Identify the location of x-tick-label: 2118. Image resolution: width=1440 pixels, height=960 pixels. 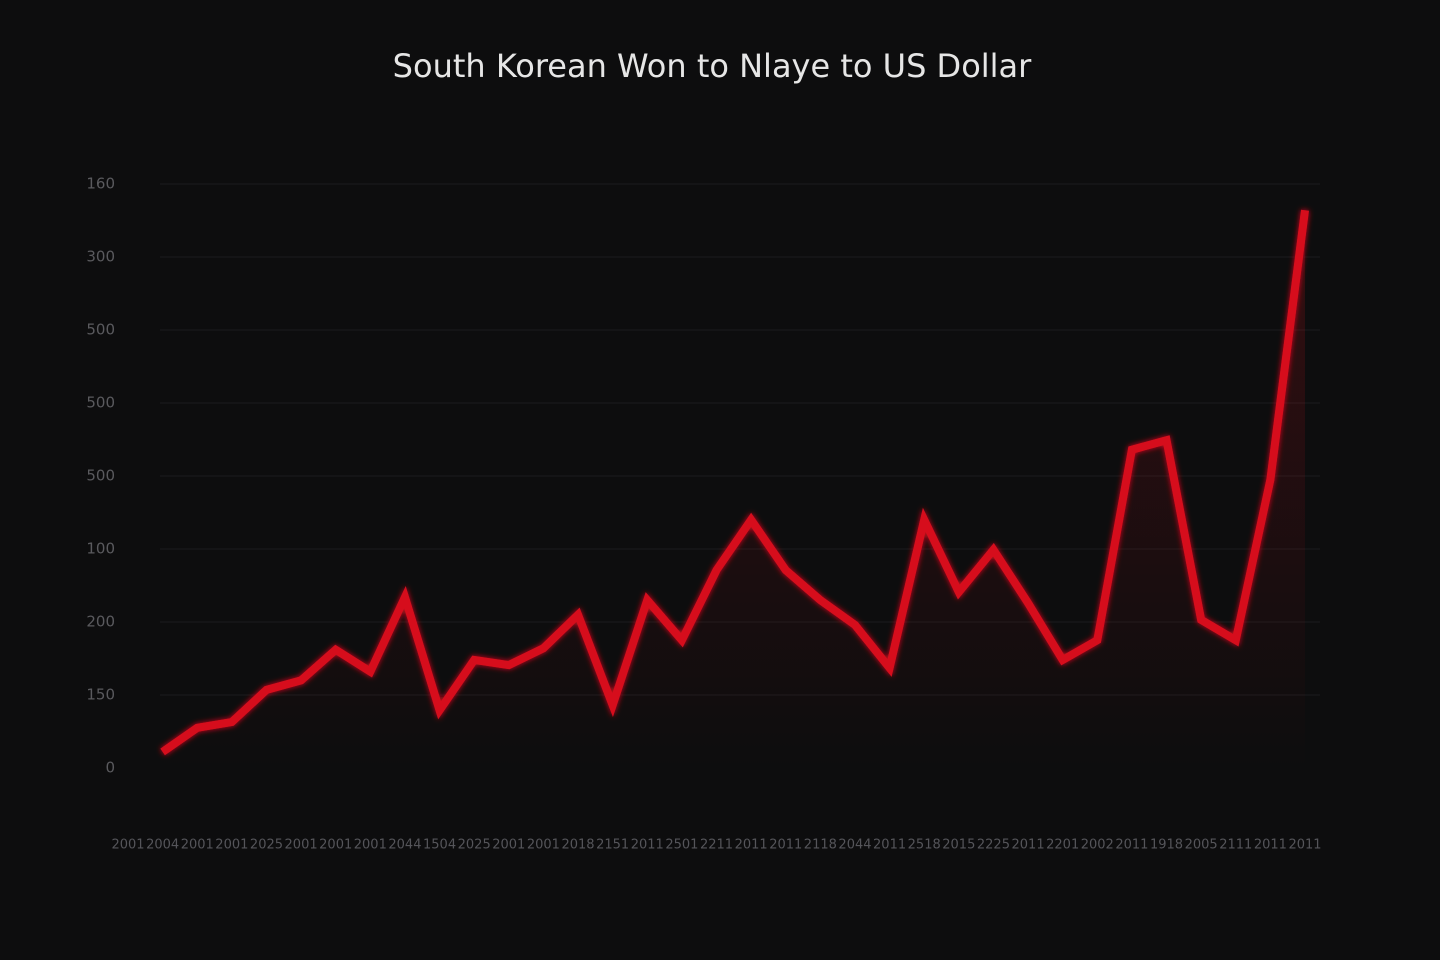
(820, 845).